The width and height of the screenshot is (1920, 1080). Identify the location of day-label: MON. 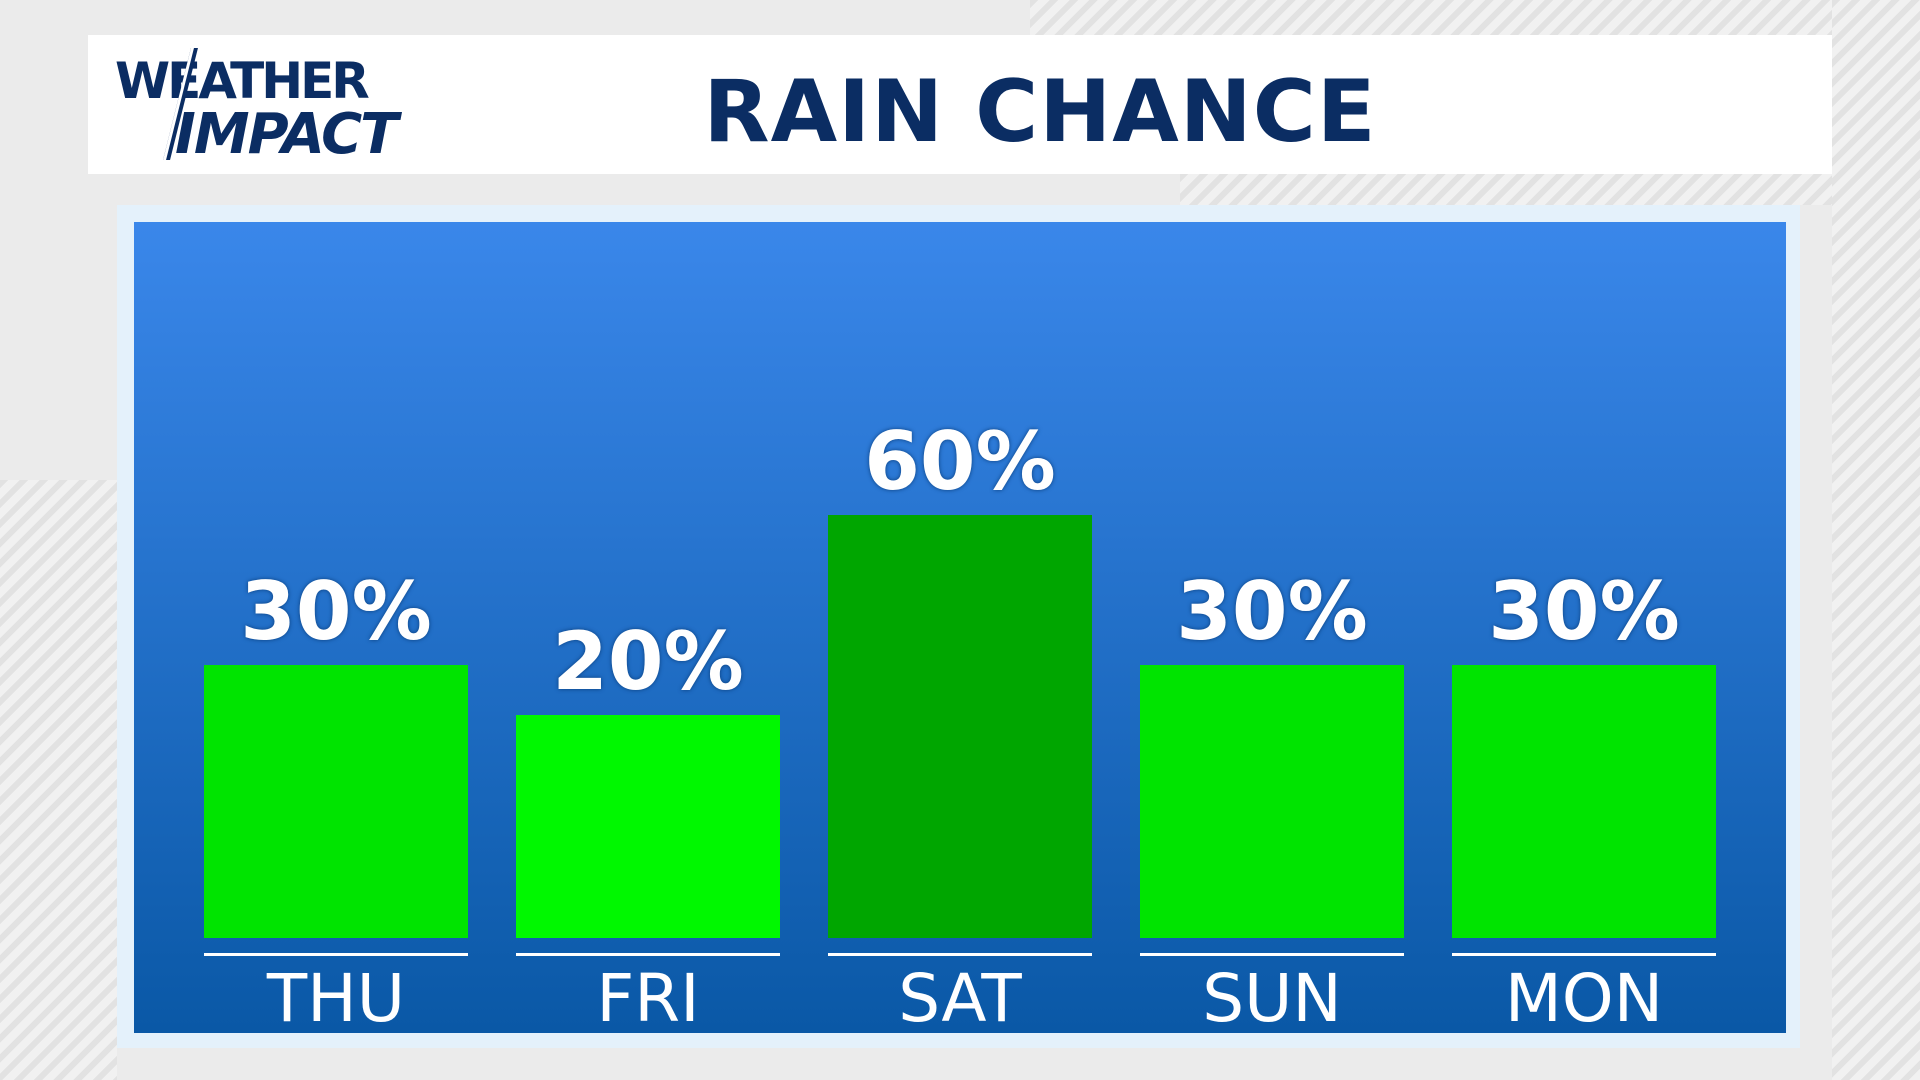
(1584, 998).